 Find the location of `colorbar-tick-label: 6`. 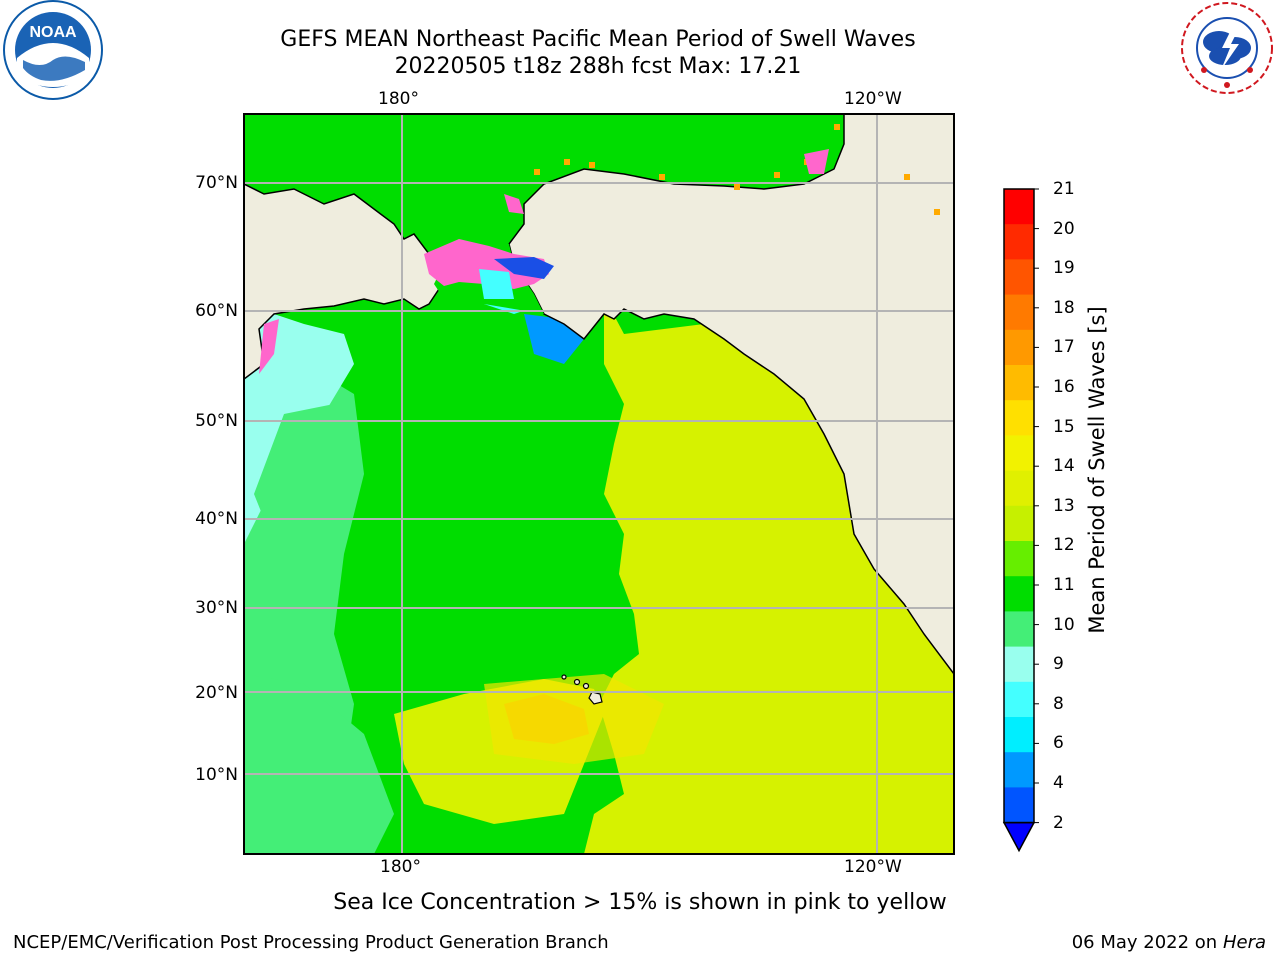

colorbar-tick-label: 6 is located at coordinates (1058, 743).